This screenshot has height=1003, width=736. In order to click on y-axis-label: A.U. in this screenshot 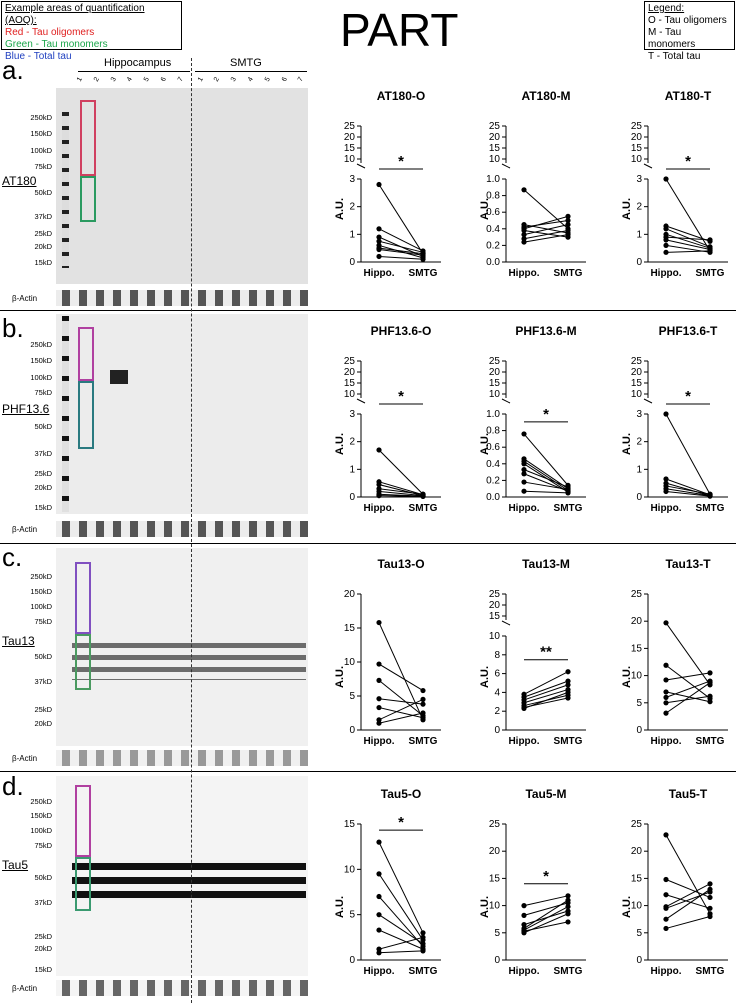, I will do `click(627, 907)`.